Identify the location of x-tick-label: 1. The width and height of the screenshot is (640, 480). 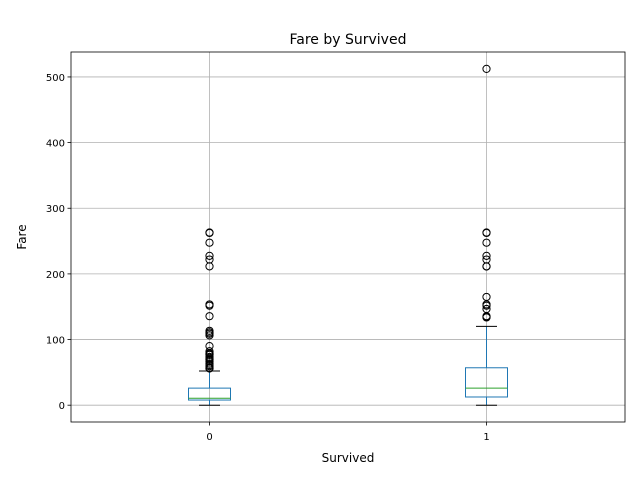
(486, 437).